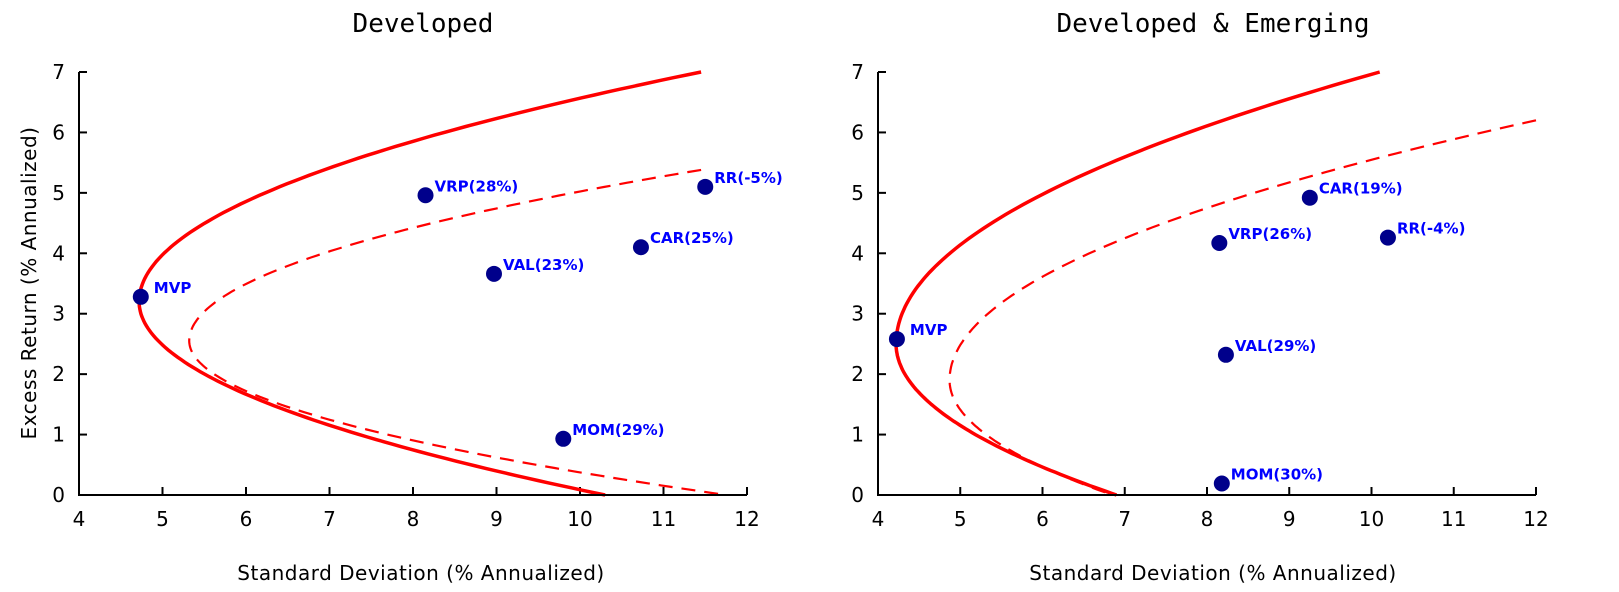 Image resolution: width=1619 pixels, height=592 pixels. I want to click on point-label: RR(-4%), so click(1431, 229).